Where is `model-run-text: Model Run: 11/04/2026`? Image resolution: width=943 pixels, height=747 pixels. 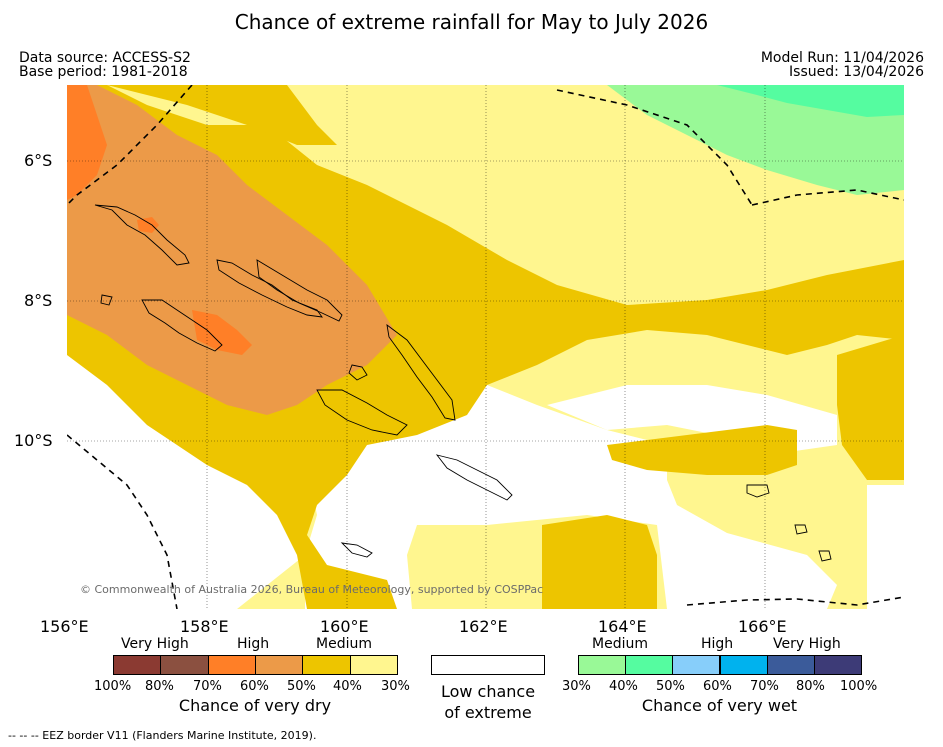 model-run-text: Model Run: 11/04/2026 is located at coordinates (842, 58).